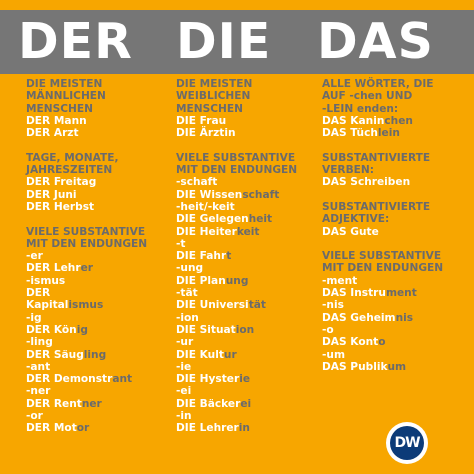 The image size is (474, 474). What do you see at coordinates (246, 403) in the screenshot?
I see `ending-suffix: ei` at bounding box center [246, 403].